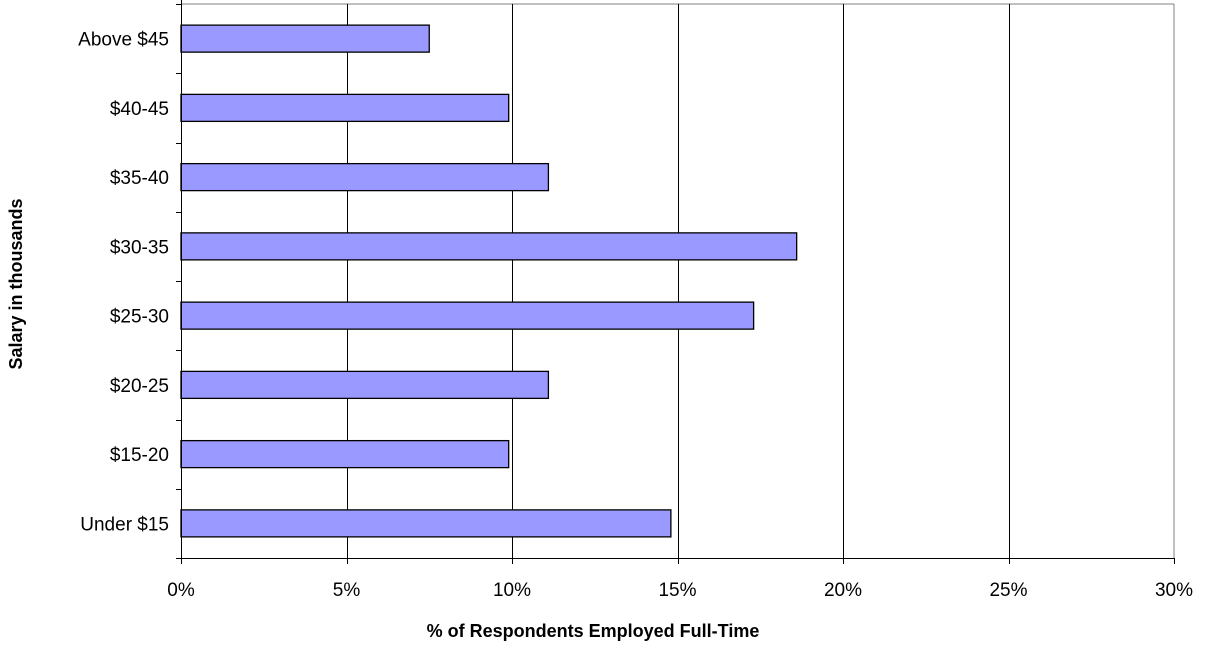  I want to click on x-tick-label: 5%, so click(347, 590).